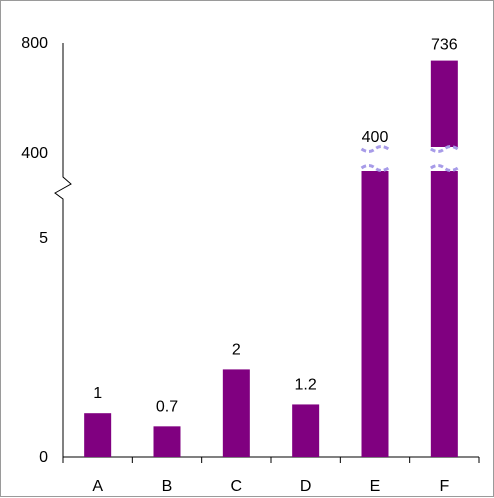  Describe the element at coordinates (97, 393) in the screenshot. I see `data-label-a: 1` at that location.